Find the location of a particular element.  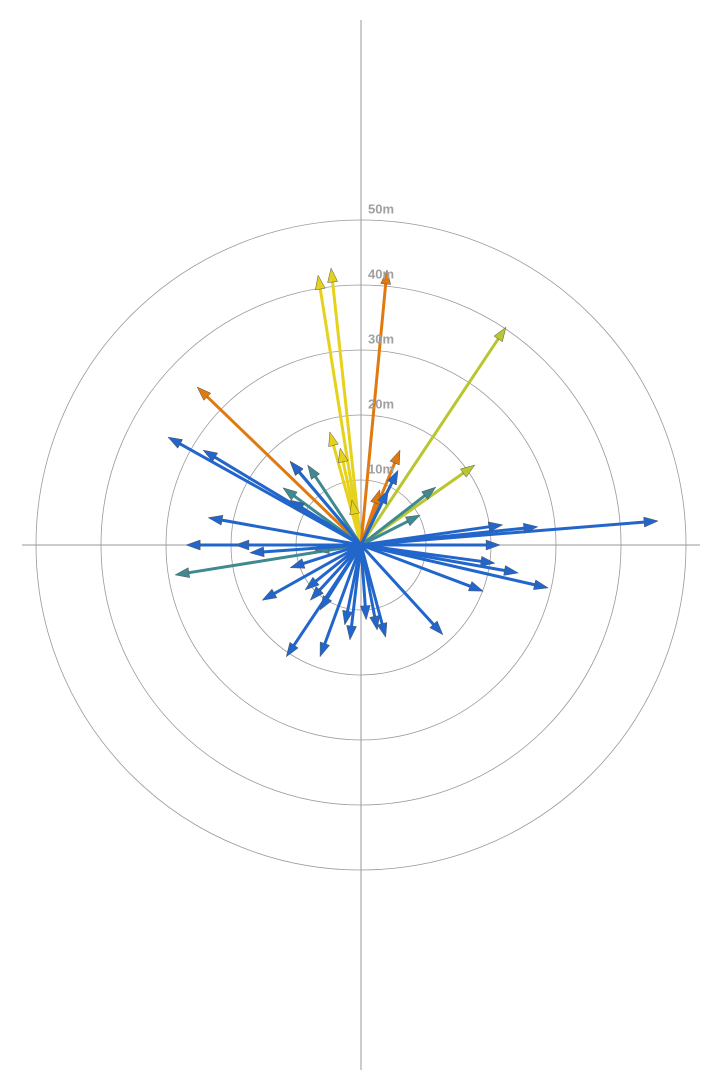

ring-label: 20m is located at coordinates (381, 403).